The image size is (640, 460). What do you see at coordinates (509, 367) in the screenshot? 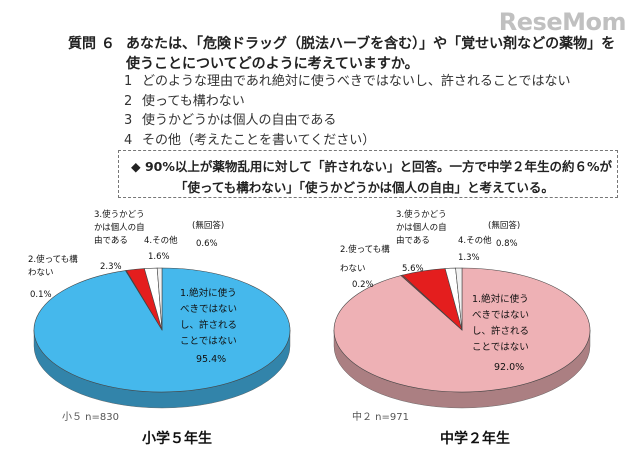
I see `jhs-value-opt1: 92.0%` at bounding box center [509, 367].